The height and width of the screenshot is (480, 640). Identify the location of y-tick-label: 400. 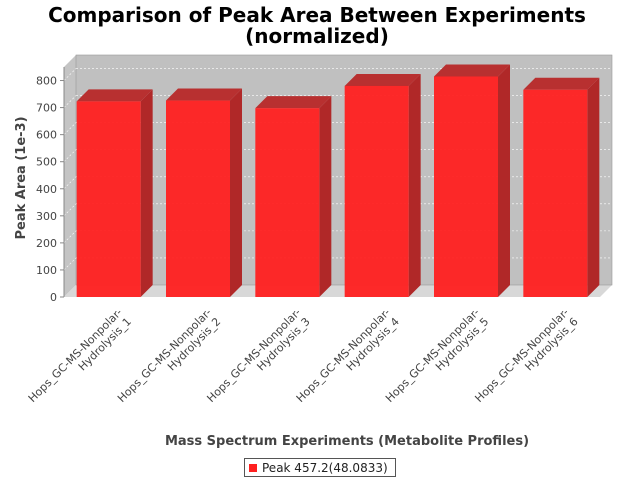
(46, 189).